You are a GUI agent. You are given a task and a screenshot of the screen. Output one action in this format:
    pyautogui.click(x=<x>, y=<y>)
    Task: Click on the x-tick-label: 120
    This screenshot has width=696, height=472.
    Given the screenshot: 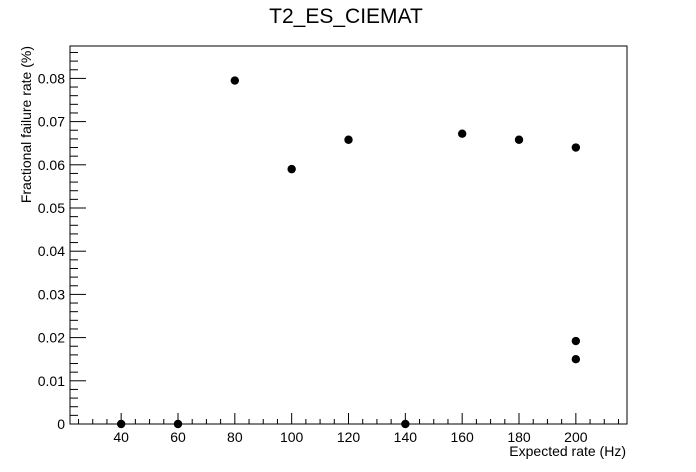 What is the action you would take?
    pyautogui.click(x=349, y=437)
    